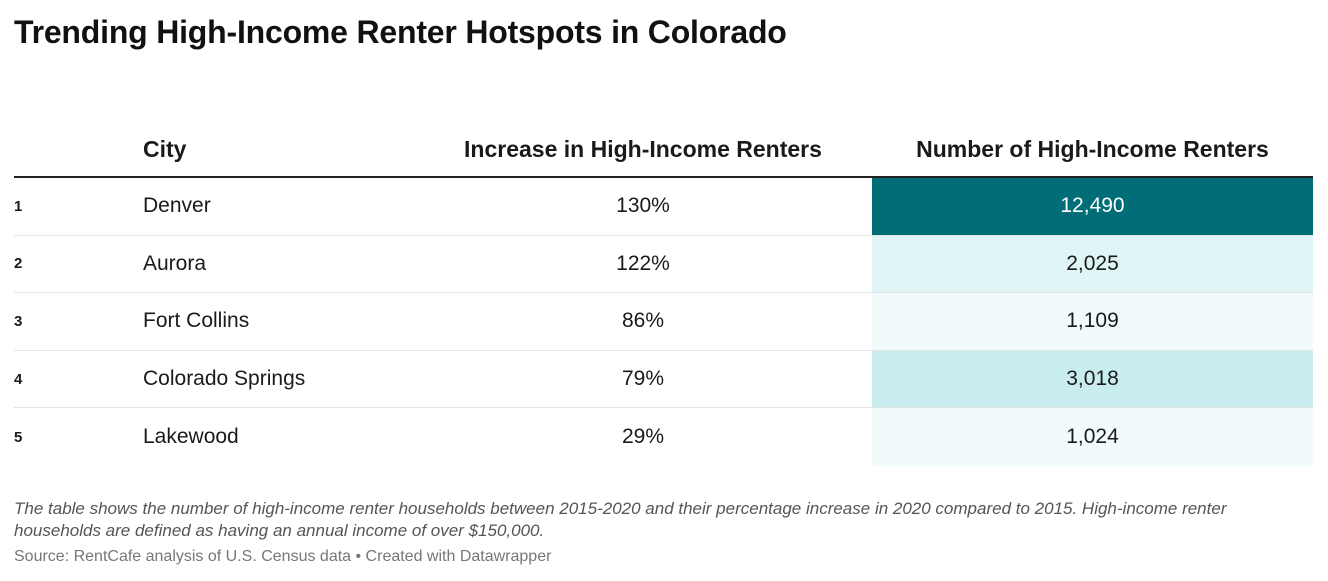  I want to click on increase-cell: 122%, so click(643, 263).